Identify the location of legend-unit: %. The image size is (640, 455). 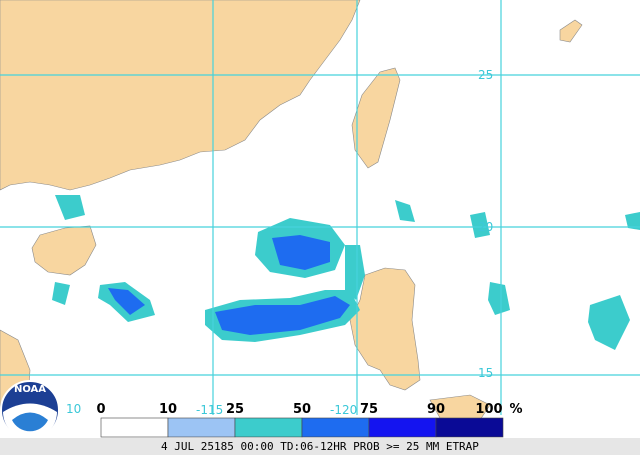
(515, 409).